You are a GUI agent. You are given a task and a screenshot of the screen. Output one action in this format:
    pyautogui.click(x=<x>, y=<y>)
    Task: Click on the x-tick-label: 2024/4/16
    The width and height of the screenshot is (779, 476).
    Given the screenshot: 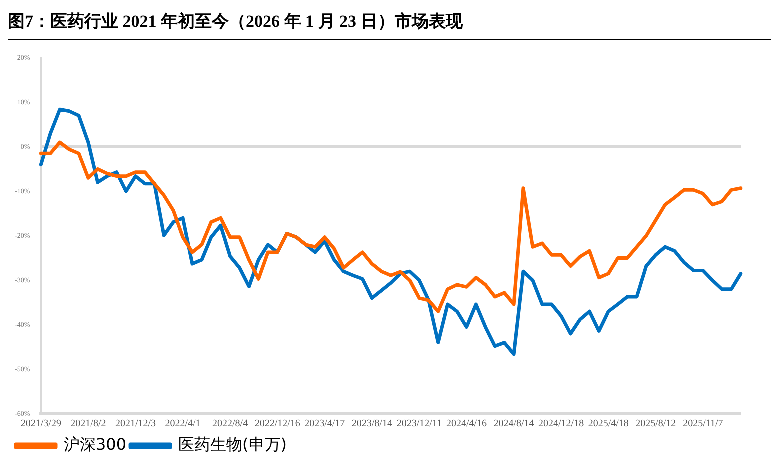 What is the action you would take?
    pyautogui.click(x=467, y=424)
    